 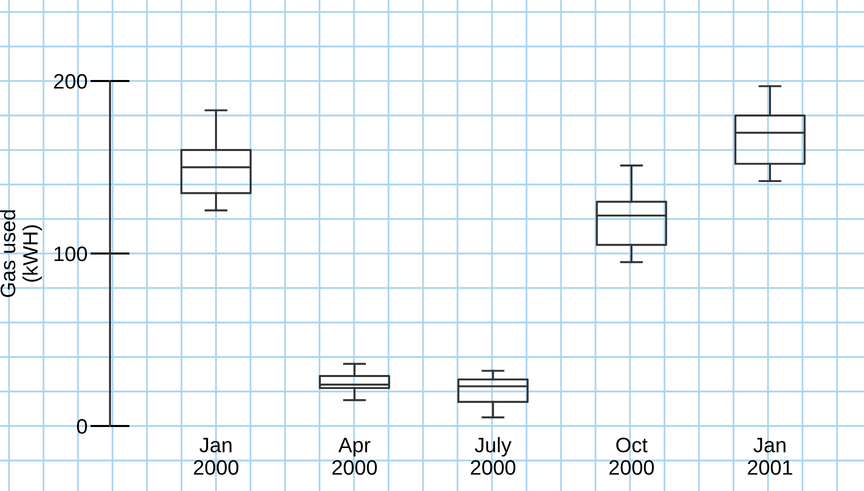 What do you see at coordinates (21, 254) in the screenshot?
I see `y-axis-title: Gas used (kWH)` at bounding box center [21, 254].